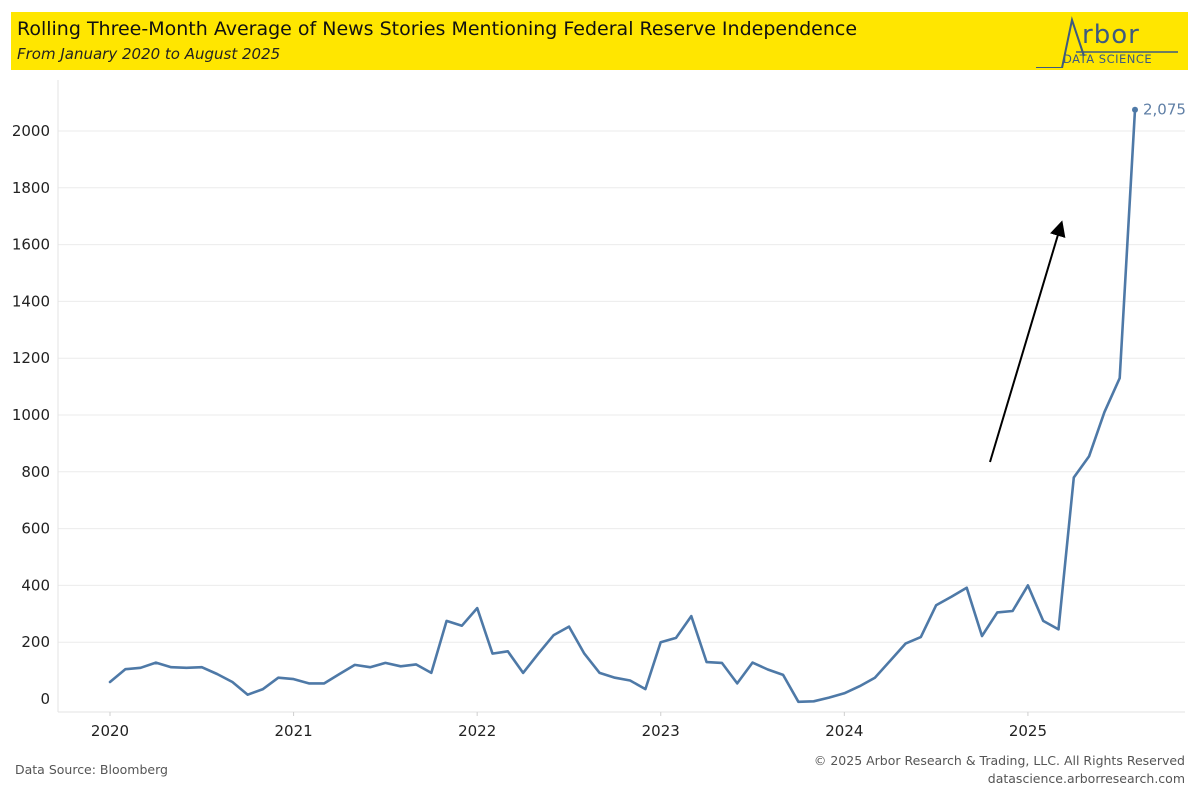 This screenshot has width=1200, height=800. Describe the element at coordinates (31, 188) in the screenshot. I see `y-tick-label: 1800` at that location.